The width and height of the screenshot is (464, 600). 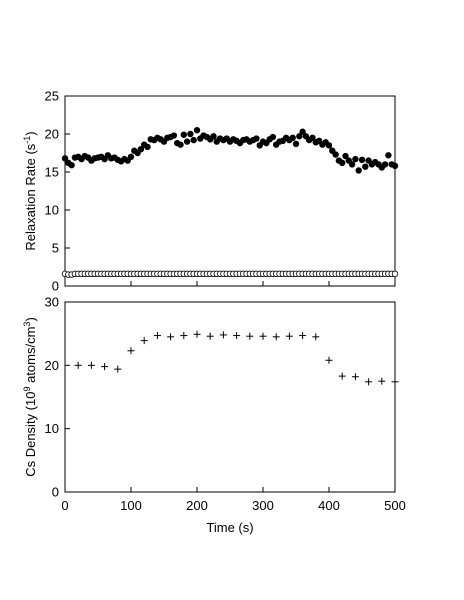 What do you see at coordinates (55, 286) in the screenshot?
I see `relaxation-rate-y-tick-label: 0` at bounding box center [55, 286].